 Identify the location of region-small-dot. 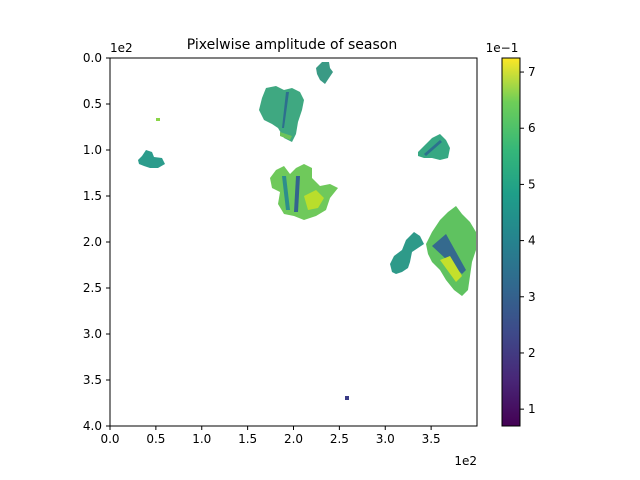
(158, 119).